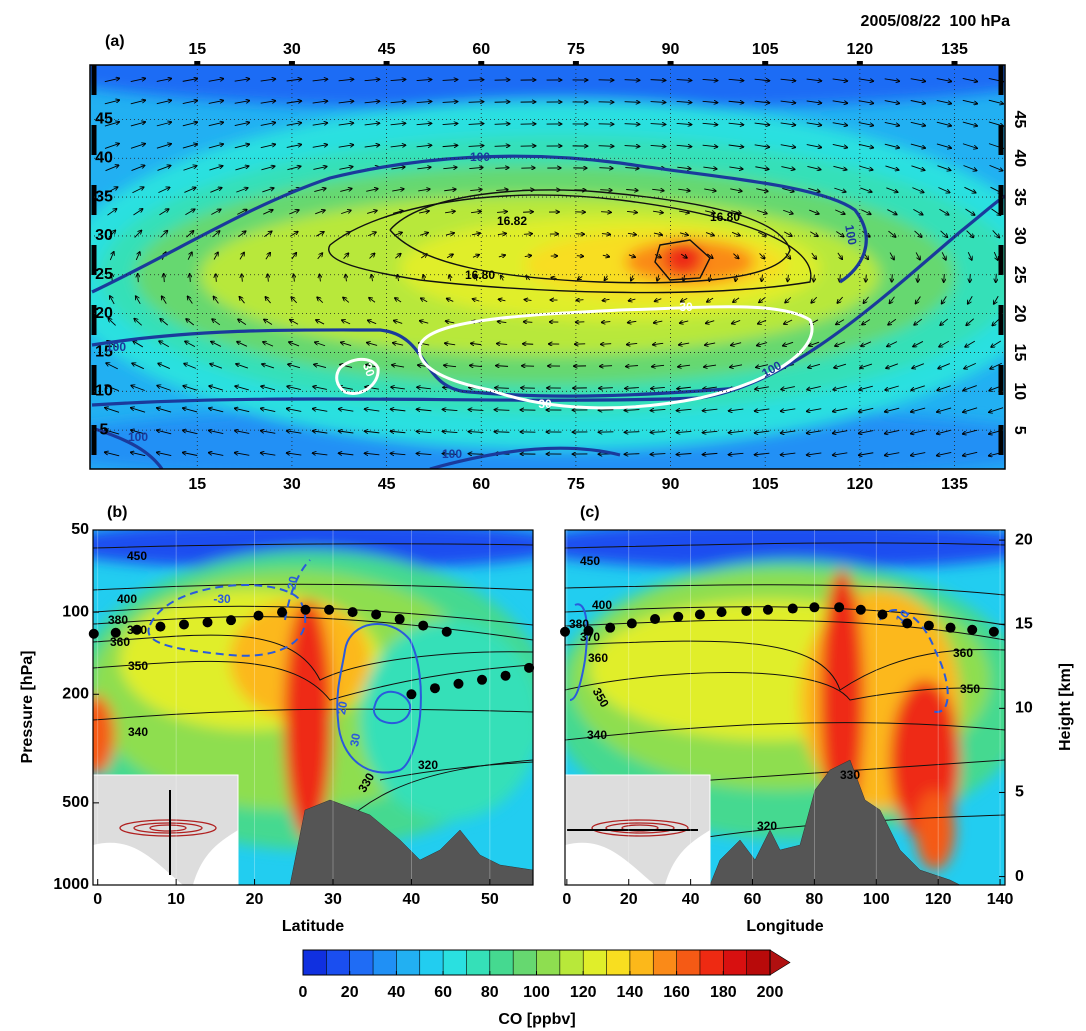  I want to click on isentrope-label: 380, so click(579, 624).